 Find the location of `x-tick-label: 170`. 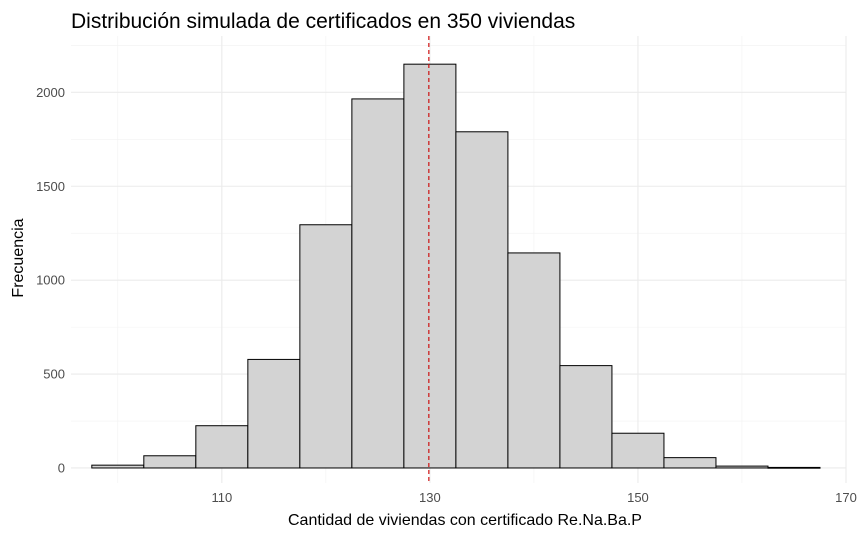

x-tick-label: 170 is located at coordinates (846, 497).